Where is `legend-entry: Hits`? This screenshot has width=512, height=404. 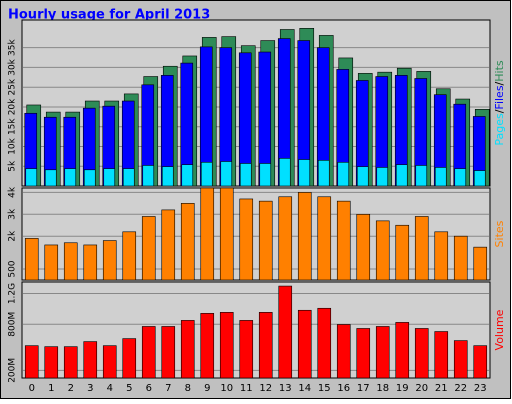
legend-entry: Hits is located at coordinates (499, 71).